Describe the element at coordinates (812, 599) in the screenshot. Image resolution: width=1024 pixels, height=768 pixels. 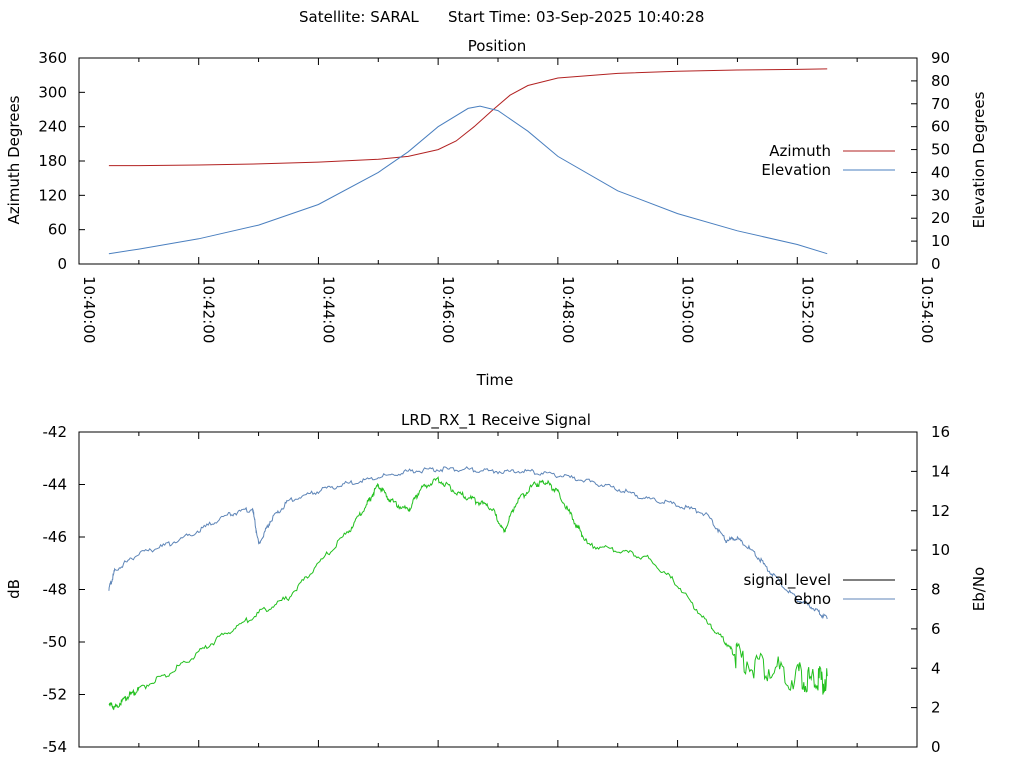
I see `signal-legend-label: ebno` at that location.